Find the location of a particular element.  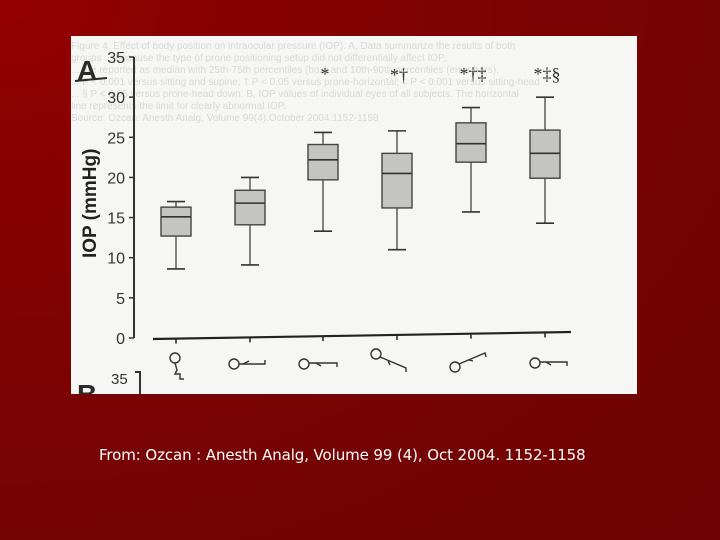

panel-a-label: A is located at coordinates (91, 70).